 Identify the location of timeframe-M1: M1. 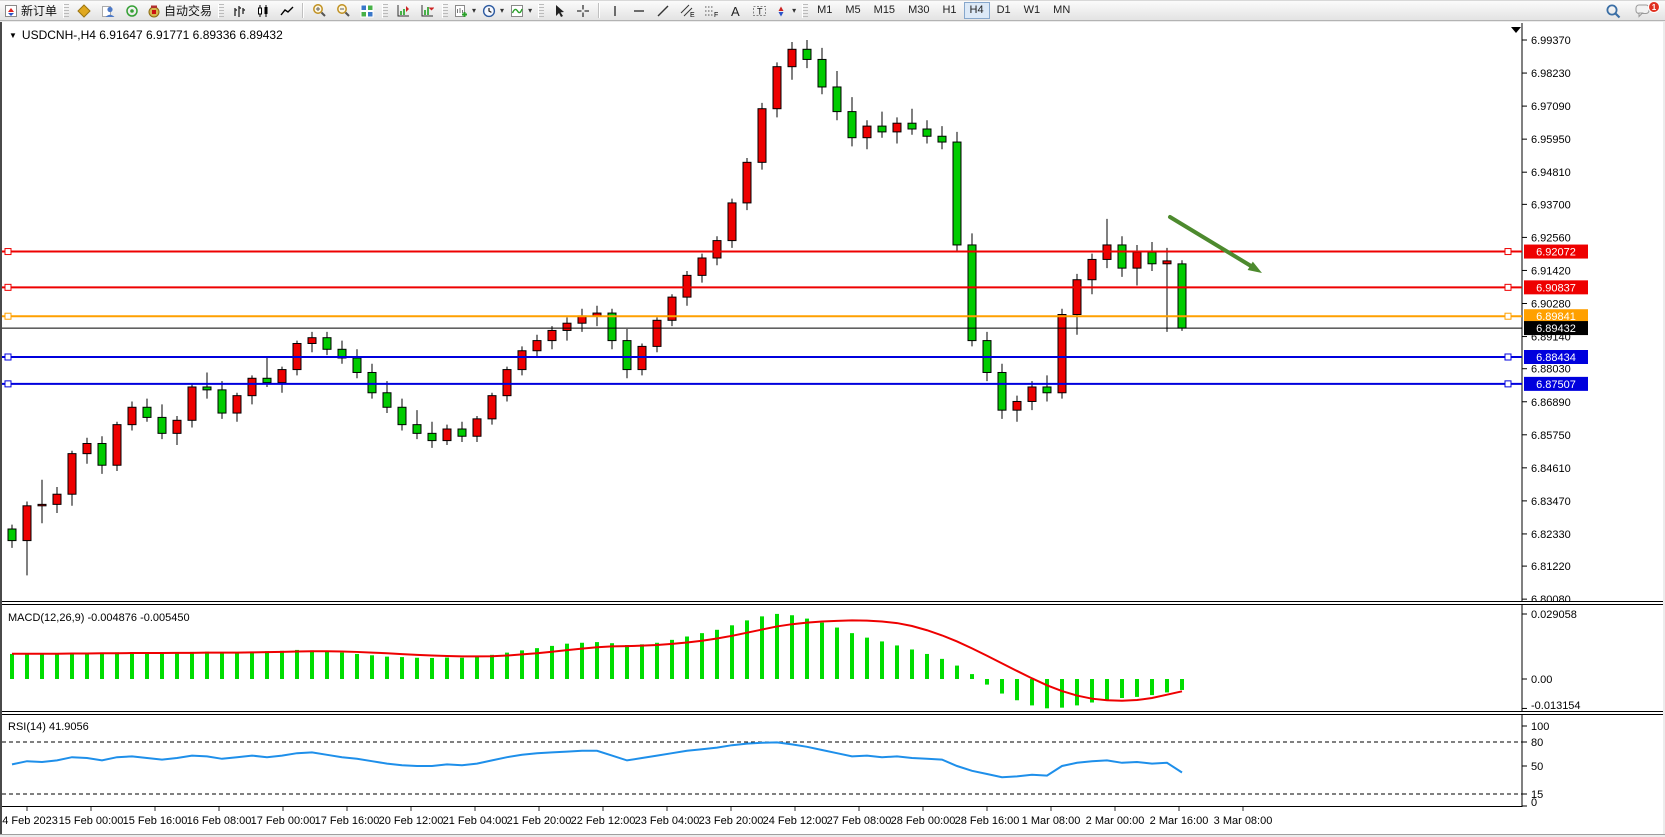
(825, 10).